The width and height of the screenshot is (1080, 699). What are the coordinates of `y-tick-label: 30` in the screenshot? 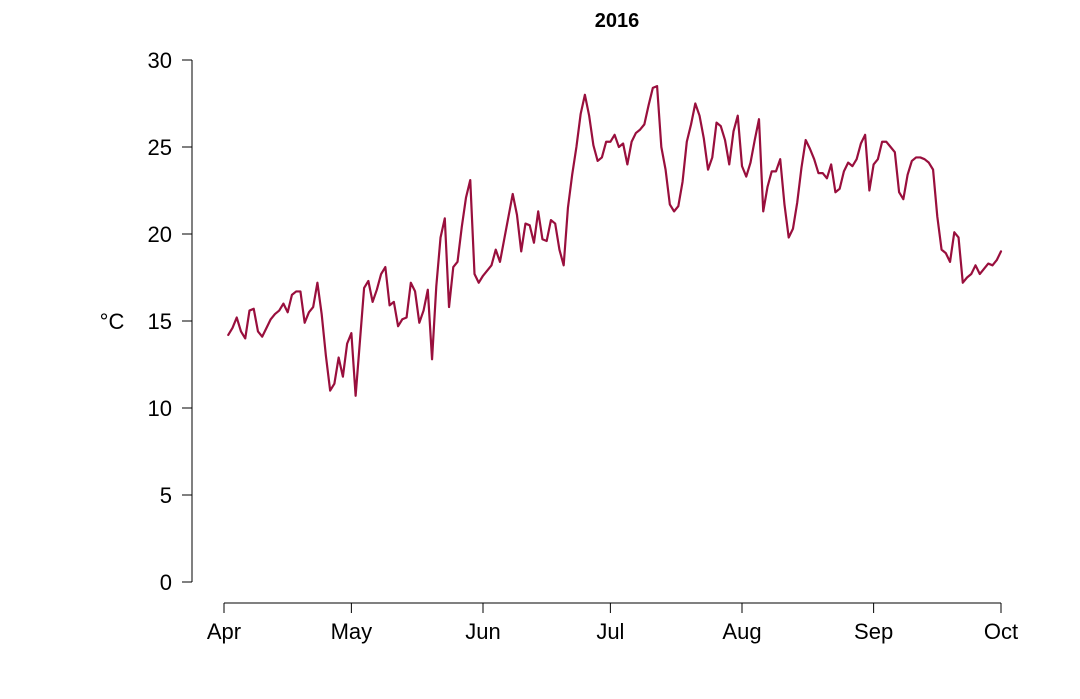 It's located at (160, 60).